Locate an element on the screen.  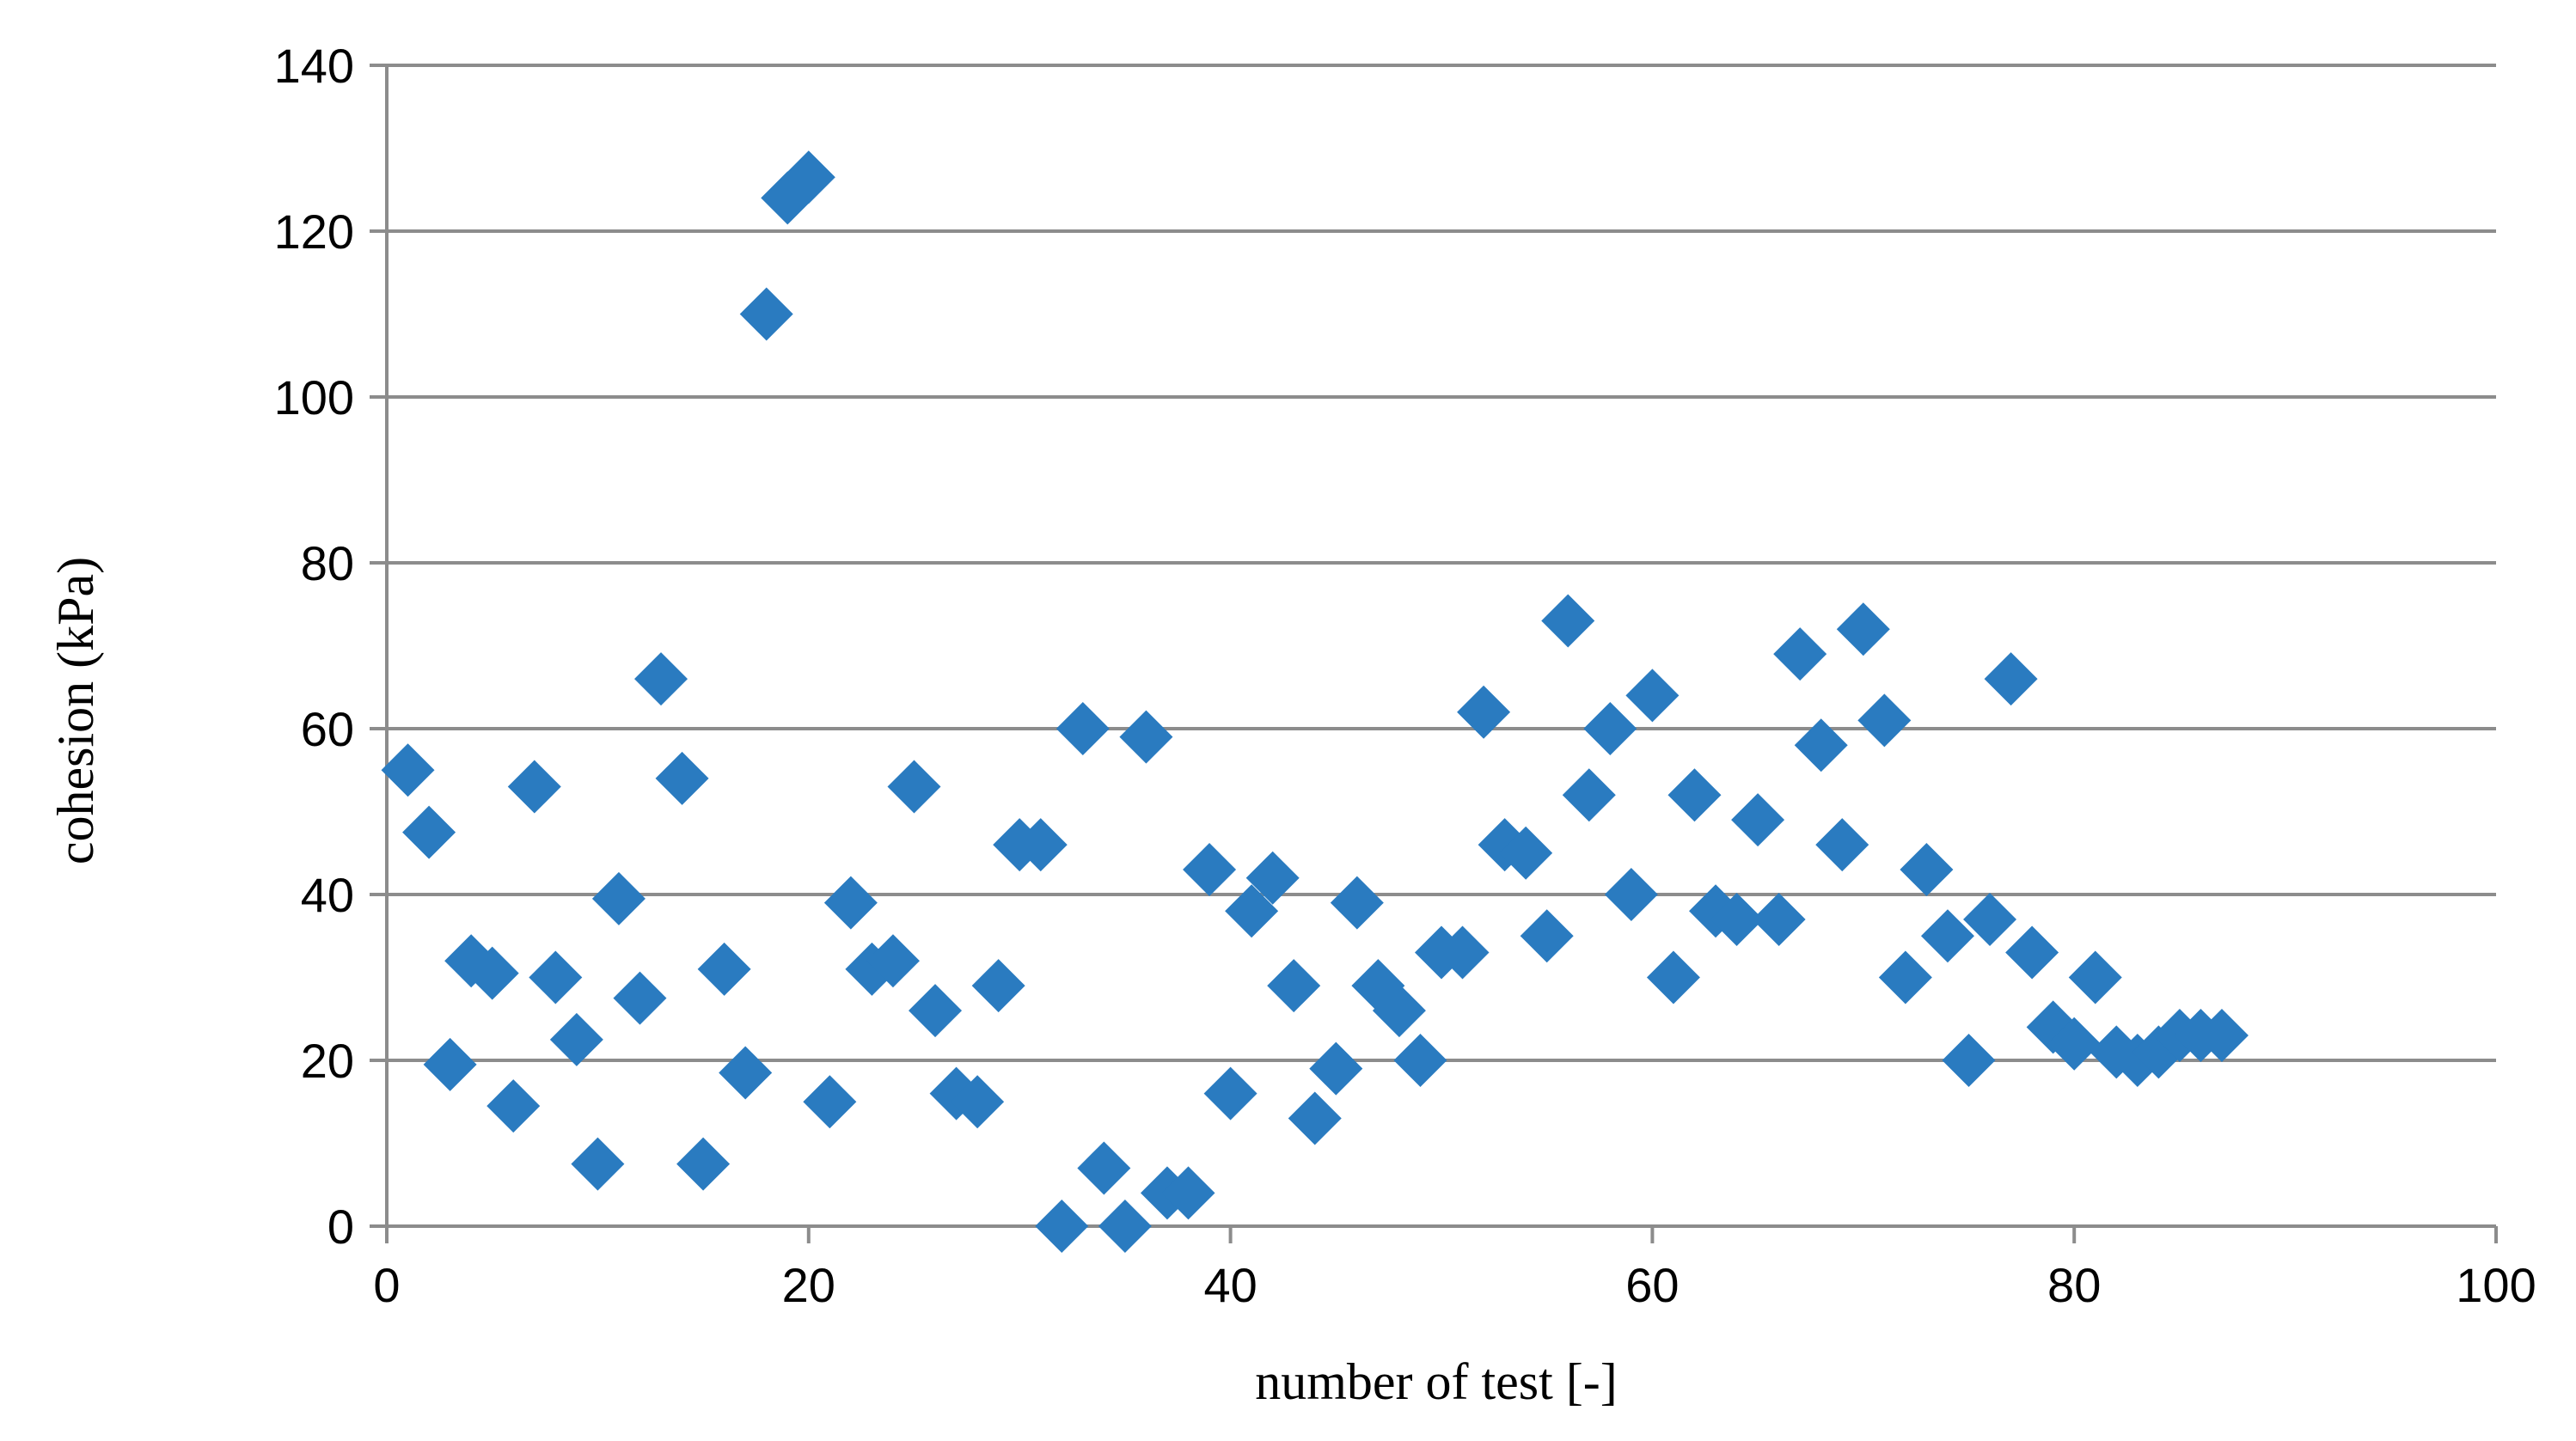
y-tick-label: 60 is located at coordinates (327, 729).